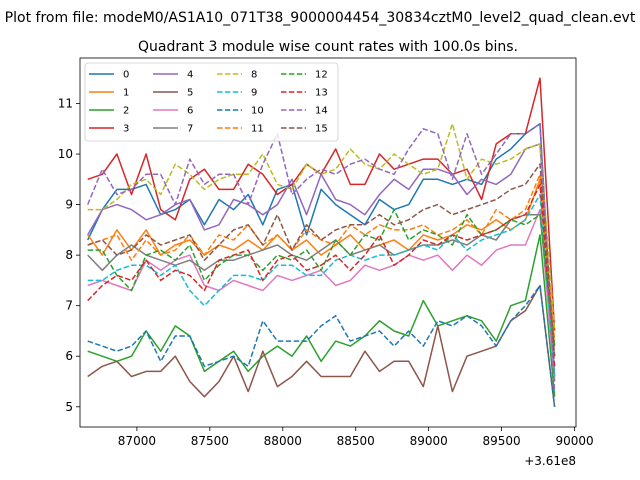  I want to click on legend-label-1: 1, so click(126, 93).